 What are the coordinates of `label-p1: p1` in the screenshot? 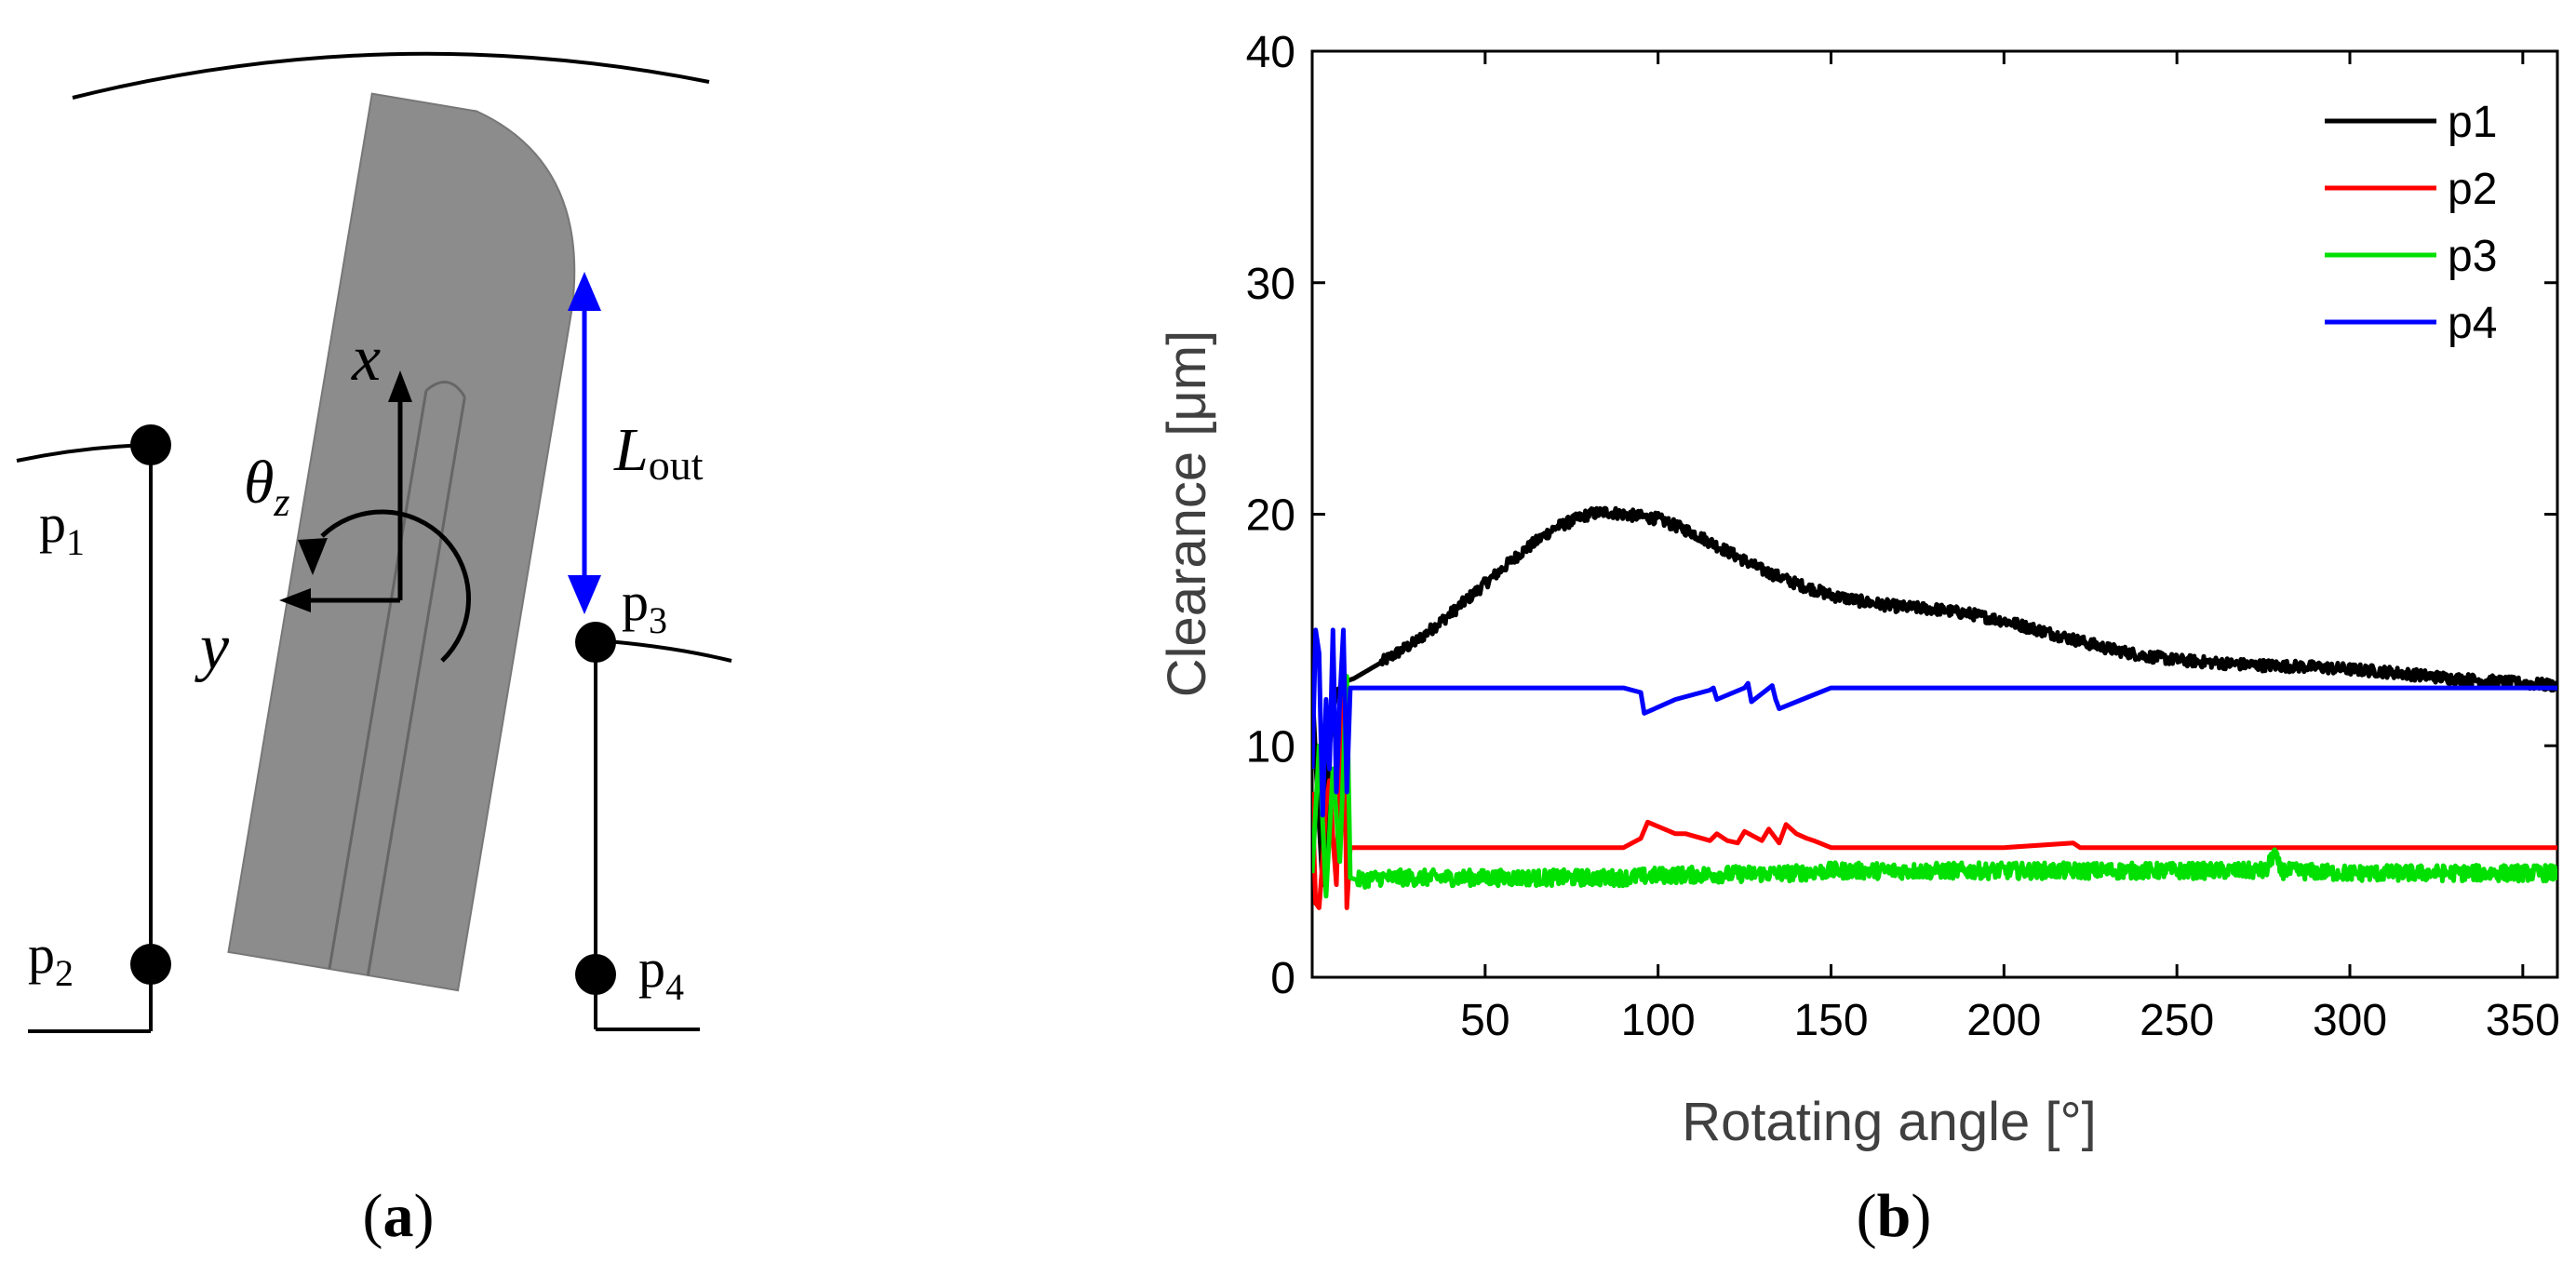 It's located at (62, 528).